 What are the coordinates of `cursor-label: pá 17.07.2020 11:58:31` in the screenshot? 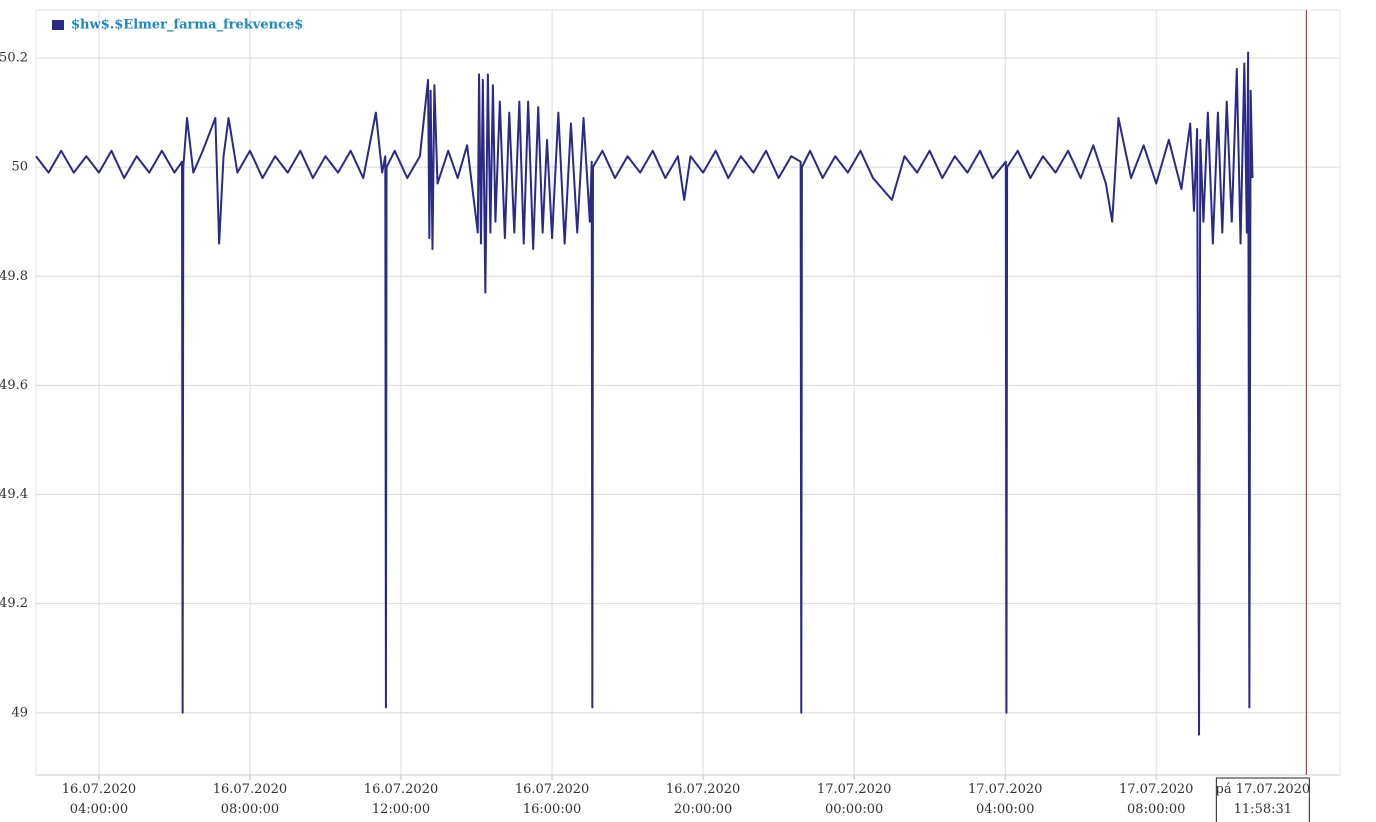 It's located at (1263, 799).